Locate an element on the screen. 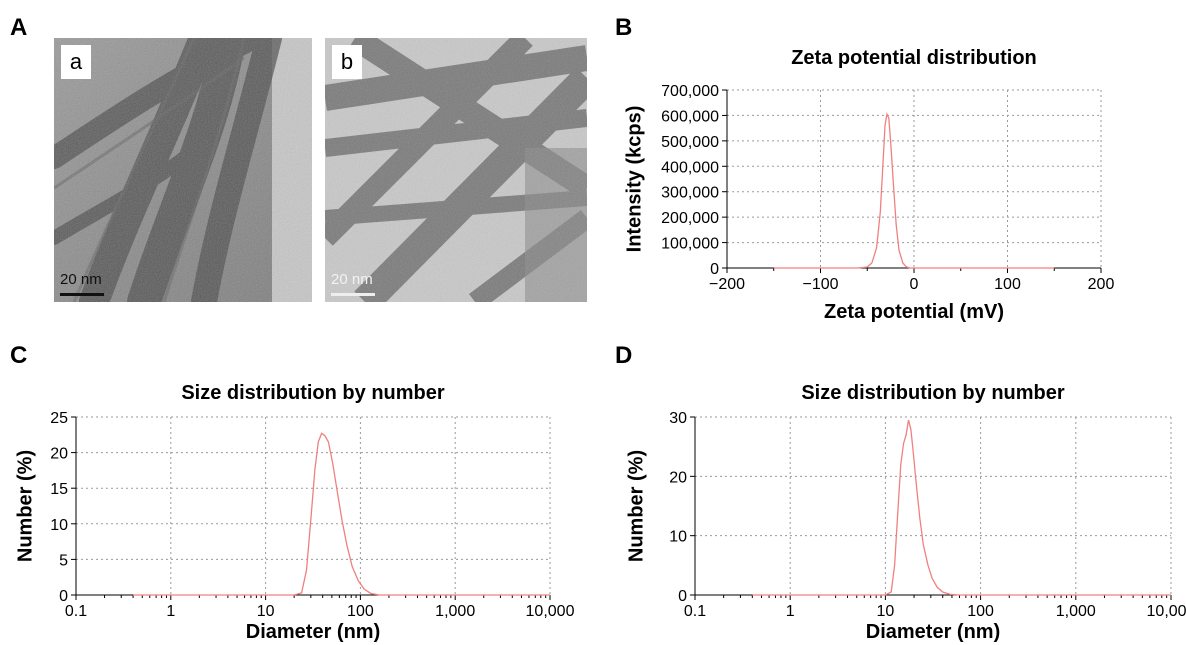 The height and width of the screenshot is (645, 1186). panel-letter-d: D is located at coordinates (624, 355).